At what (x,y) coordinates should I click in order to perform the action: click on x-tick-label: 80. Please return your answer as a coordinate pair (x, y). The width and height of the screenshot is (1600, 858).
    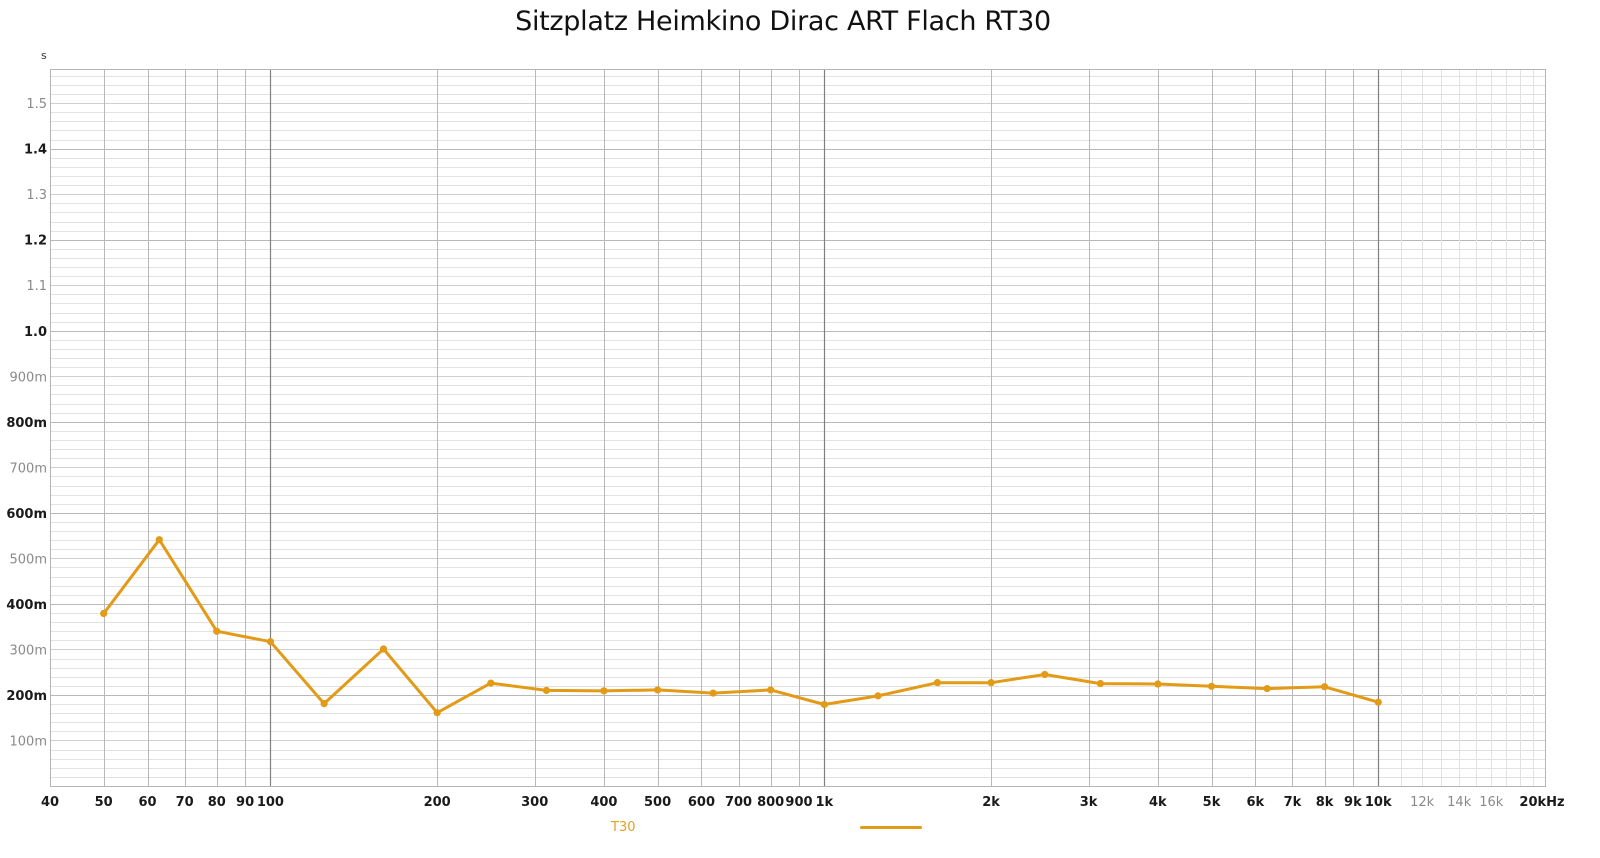
    Looking at the image, I should click on (217, 802).